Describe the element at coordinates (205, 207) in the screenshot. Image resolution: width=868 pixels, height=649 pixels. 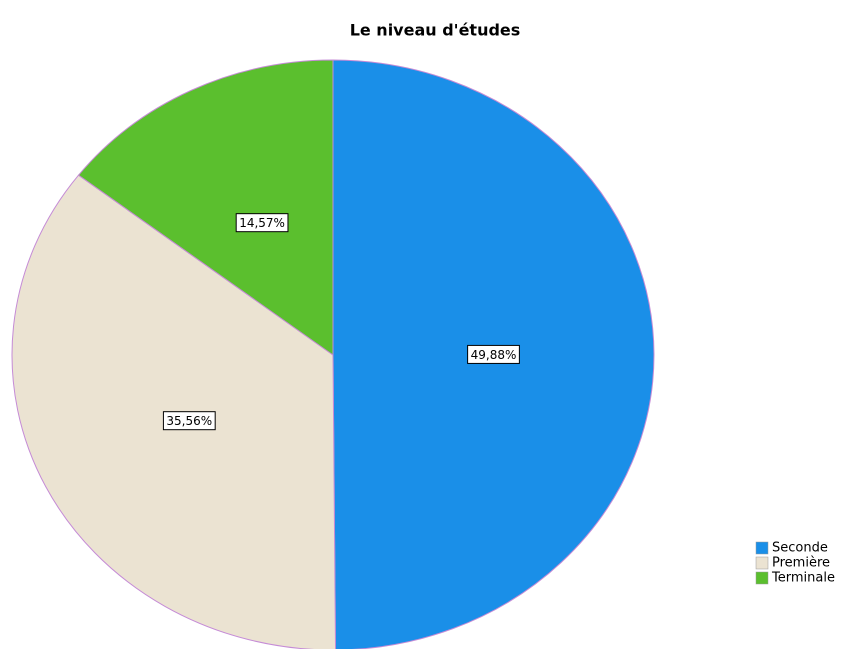
I see `pie-slice` at that location.